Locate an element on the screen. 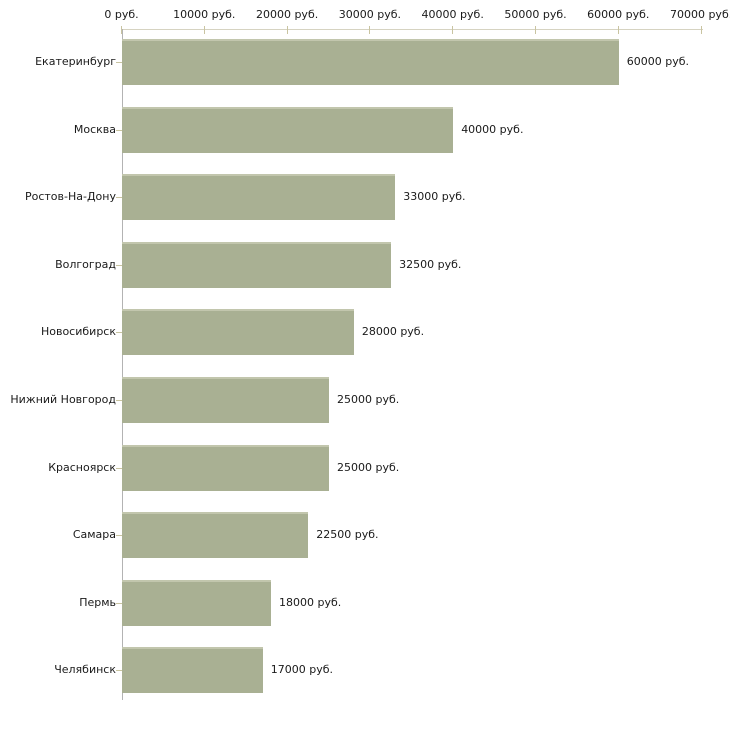 This screenshot has width=730, height=730. category-label: Пермь is located at coordinates (97, 602).